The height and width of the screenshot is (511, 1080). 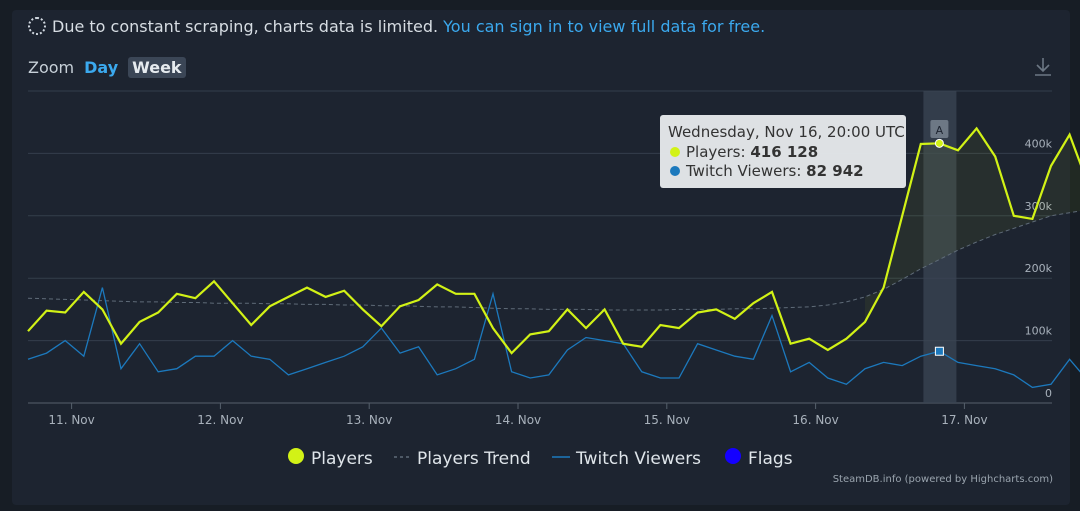 I want to click on zoom-controls: Zoom Day Week, so click(x=107, y=67).